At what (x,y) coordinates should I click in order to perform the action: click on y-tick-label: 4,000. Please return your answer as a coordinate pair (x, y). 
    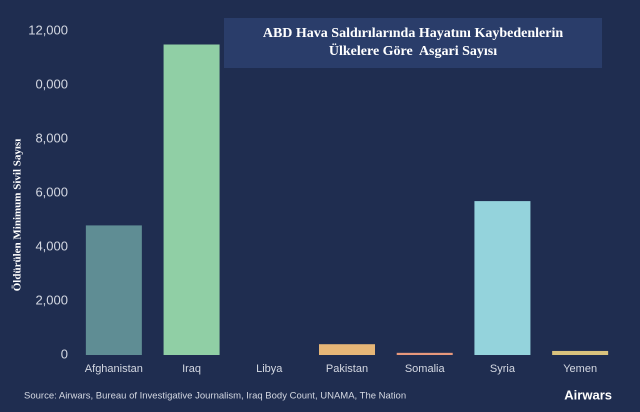
    Looking at the image, I should click on (51, 245).